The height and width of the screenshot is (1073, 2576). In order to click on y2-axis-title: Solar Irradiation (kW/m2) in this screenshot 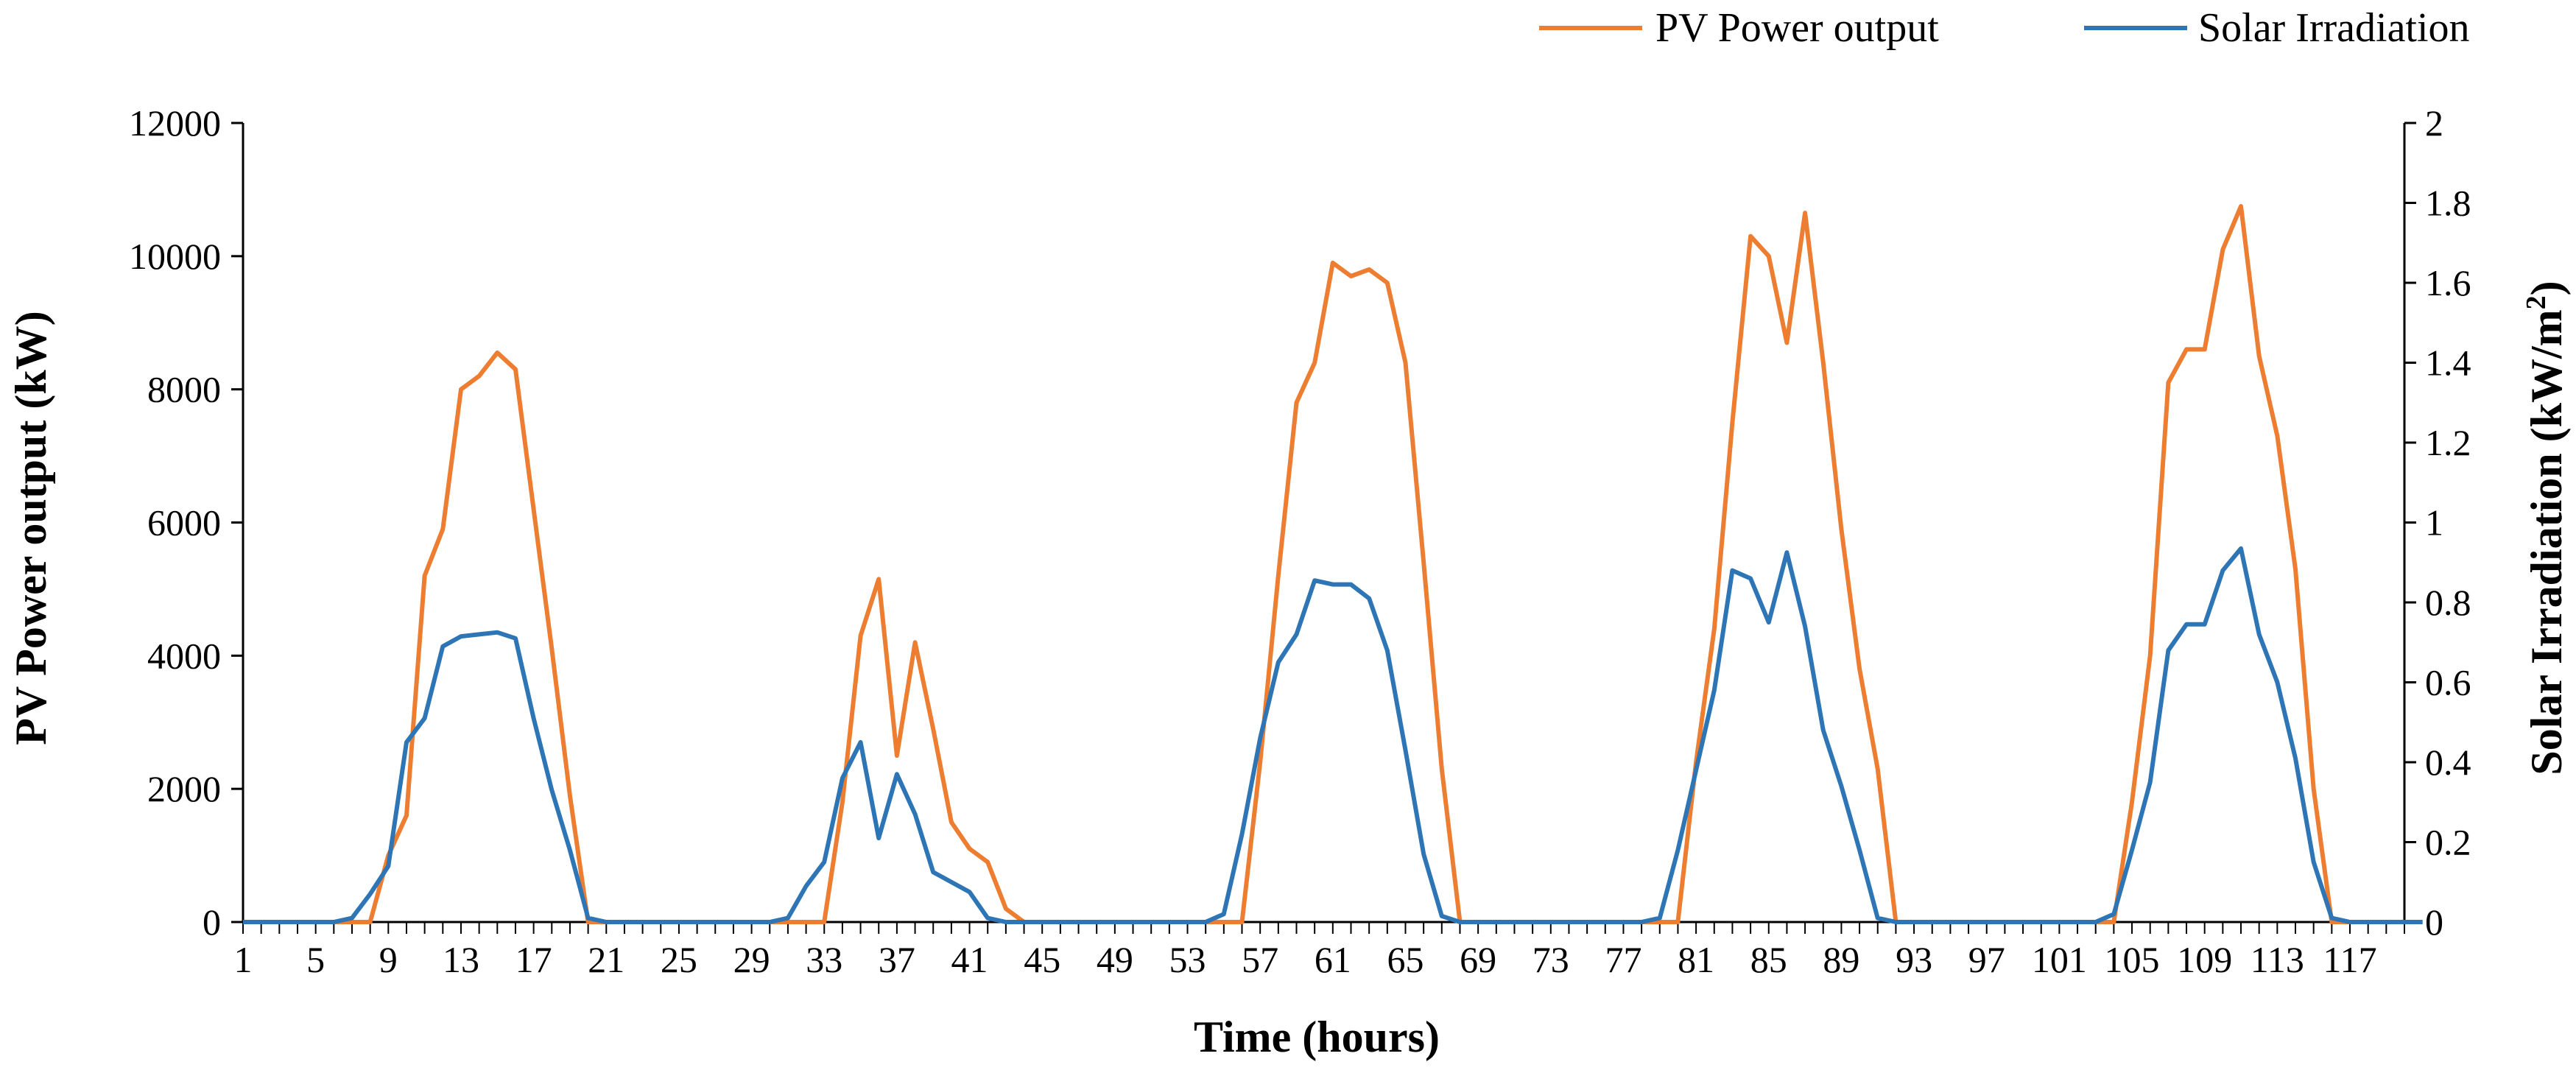, I will do `click(2546, 528)`.